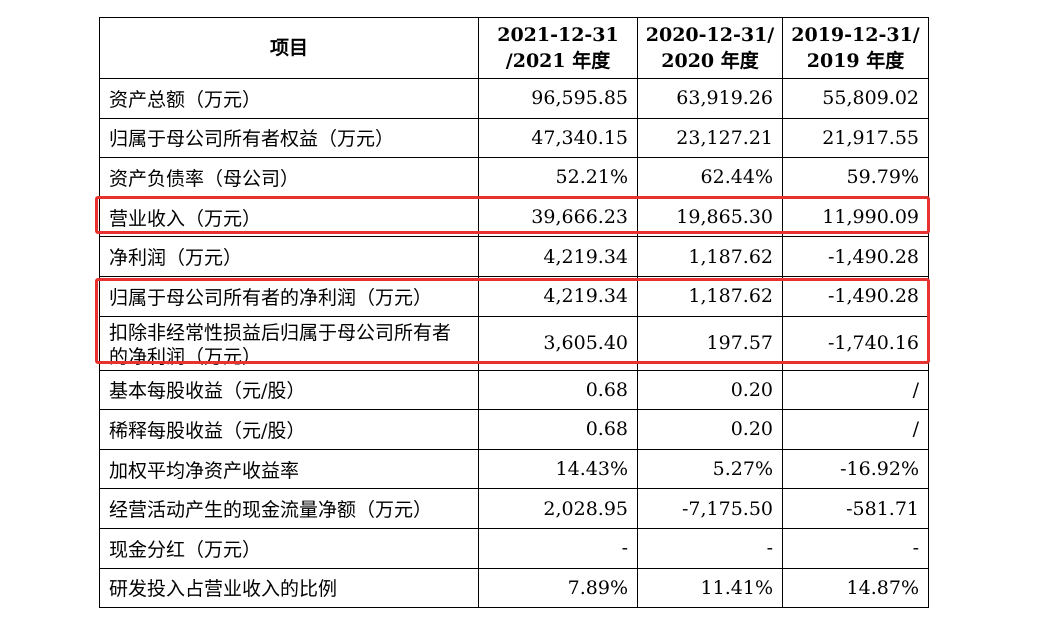  What do you see at coordinates (558, 98) in the screenshot?
I see `value-2021: 96,595.85` at bounding box center [558, 98].